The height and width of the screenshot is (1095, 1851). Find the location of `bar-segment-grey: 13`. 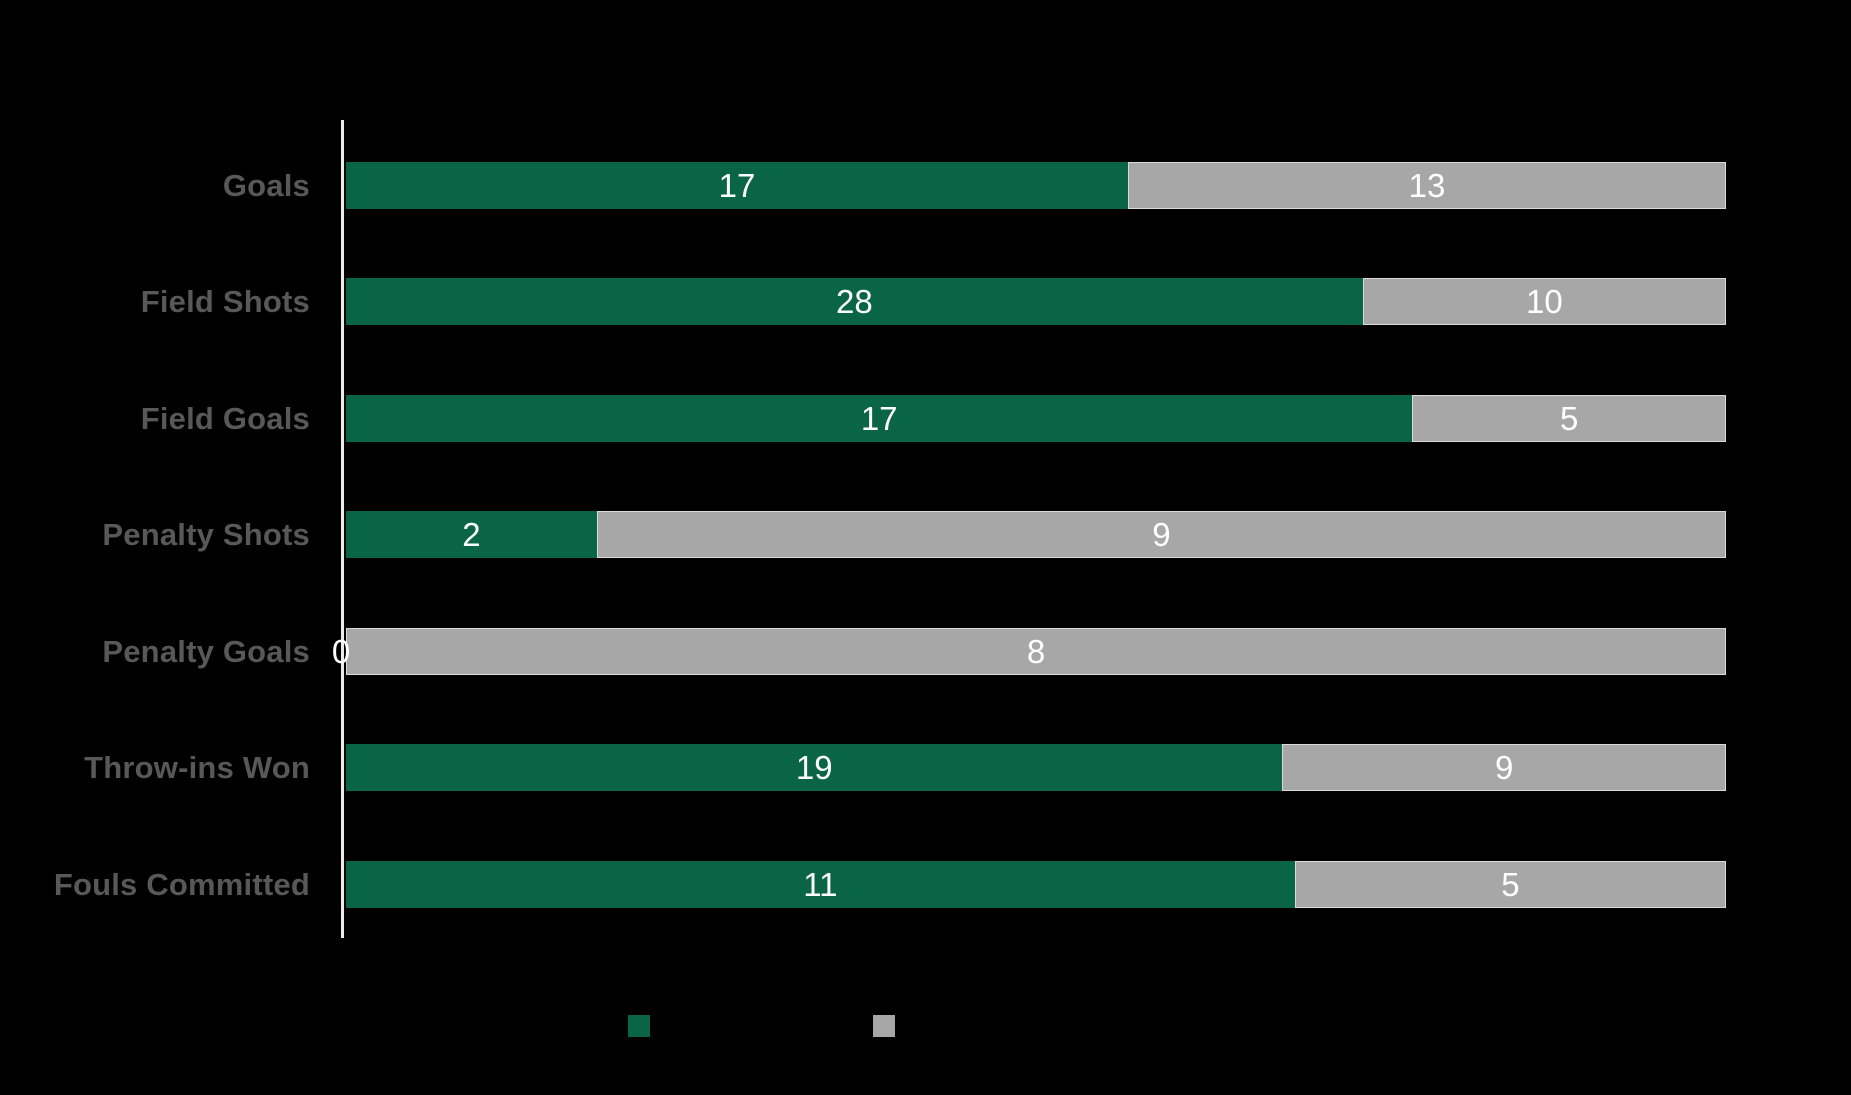

bar-segment-grey: 13 is located at coordinates (1427, 185).